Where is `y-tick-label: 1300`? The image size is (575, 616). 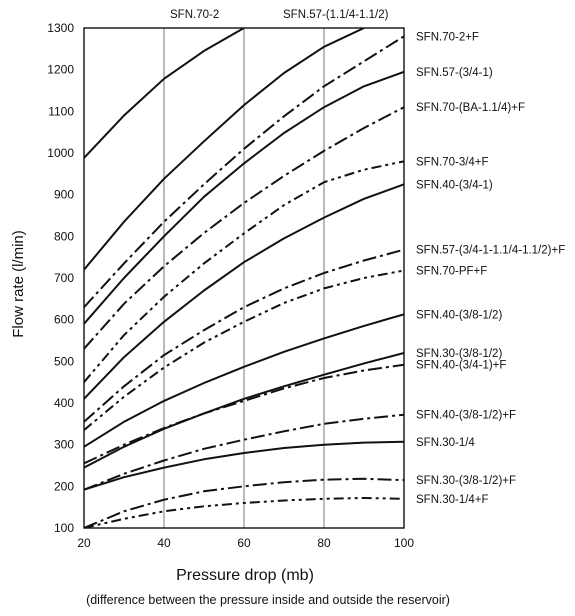 y-tick-label: 1300 is located at coordinates (60, 28).